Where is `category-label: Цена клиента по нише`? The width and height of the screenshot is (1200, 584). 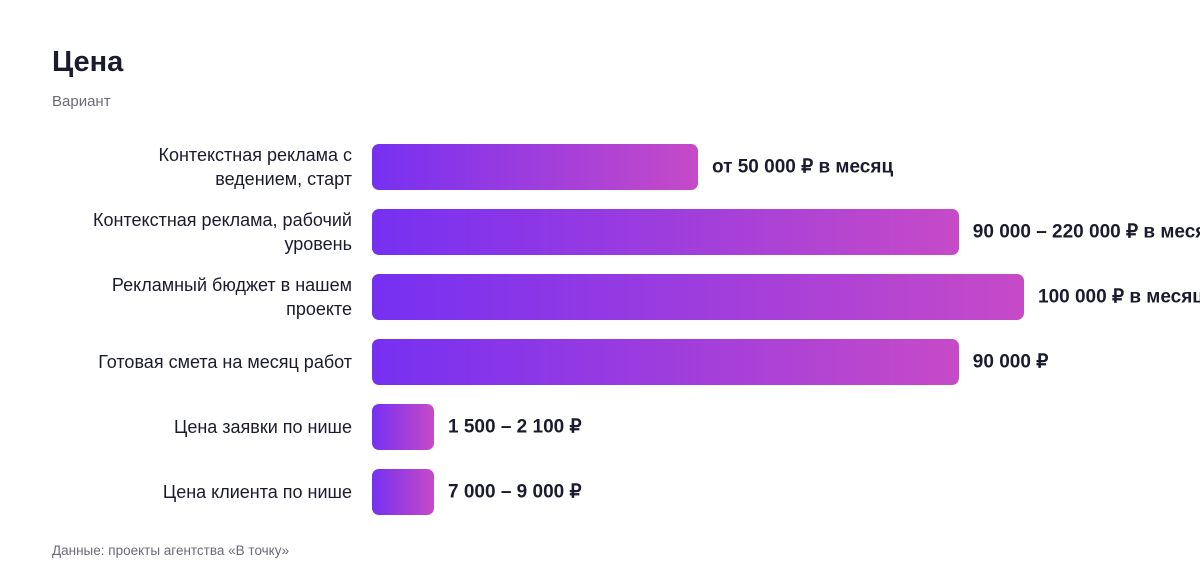 category-label: Цена клиента по нише is located at coordinates (257, 492).